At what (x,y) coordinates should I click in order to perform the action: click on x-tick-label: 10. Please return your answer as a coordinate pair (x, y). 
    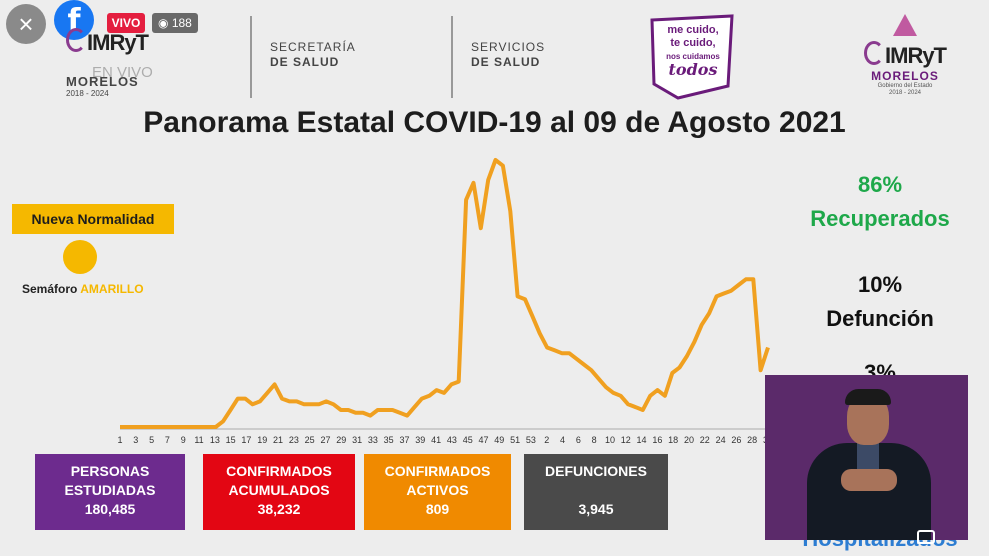
    Looking at the image, I should click on (610, 440).